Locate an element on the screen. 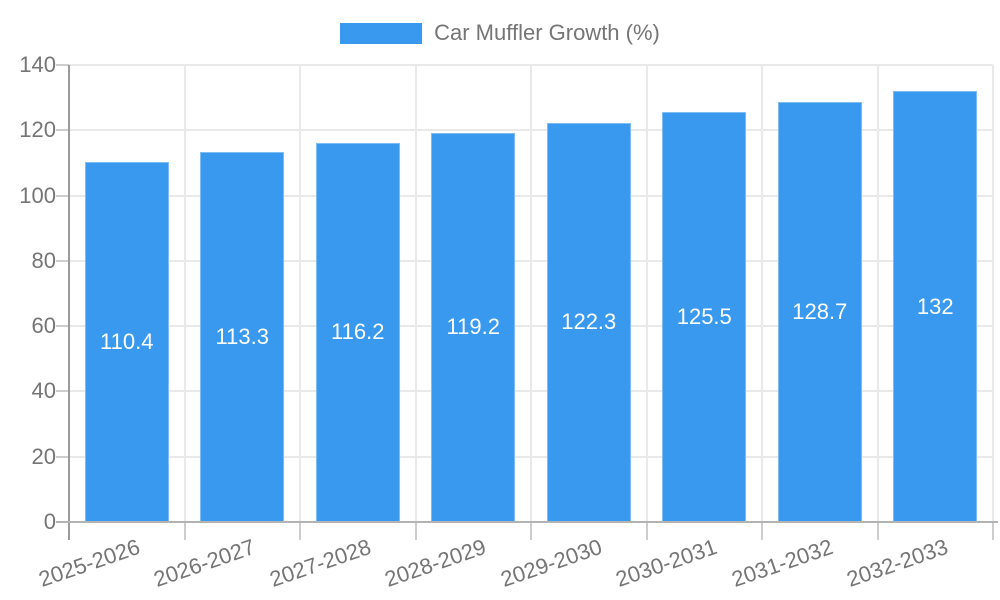 Image resolution: width=1000 pixels, height=600 pixels. y-axis-tick-label: 20 is located at coordinates (43, 456).